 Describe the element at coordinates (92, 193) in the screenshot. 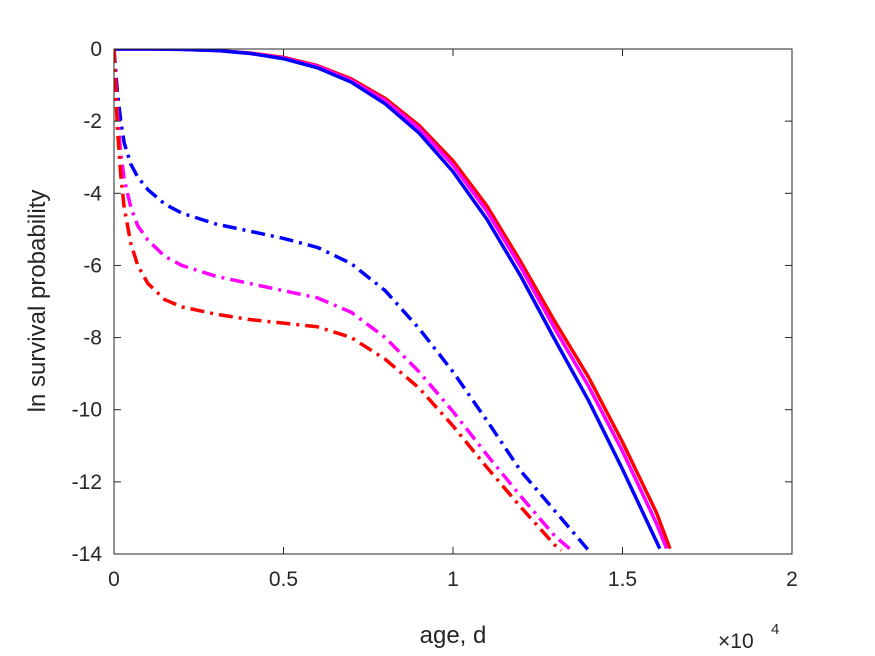

I see `y-tick-label: -4` at that location.